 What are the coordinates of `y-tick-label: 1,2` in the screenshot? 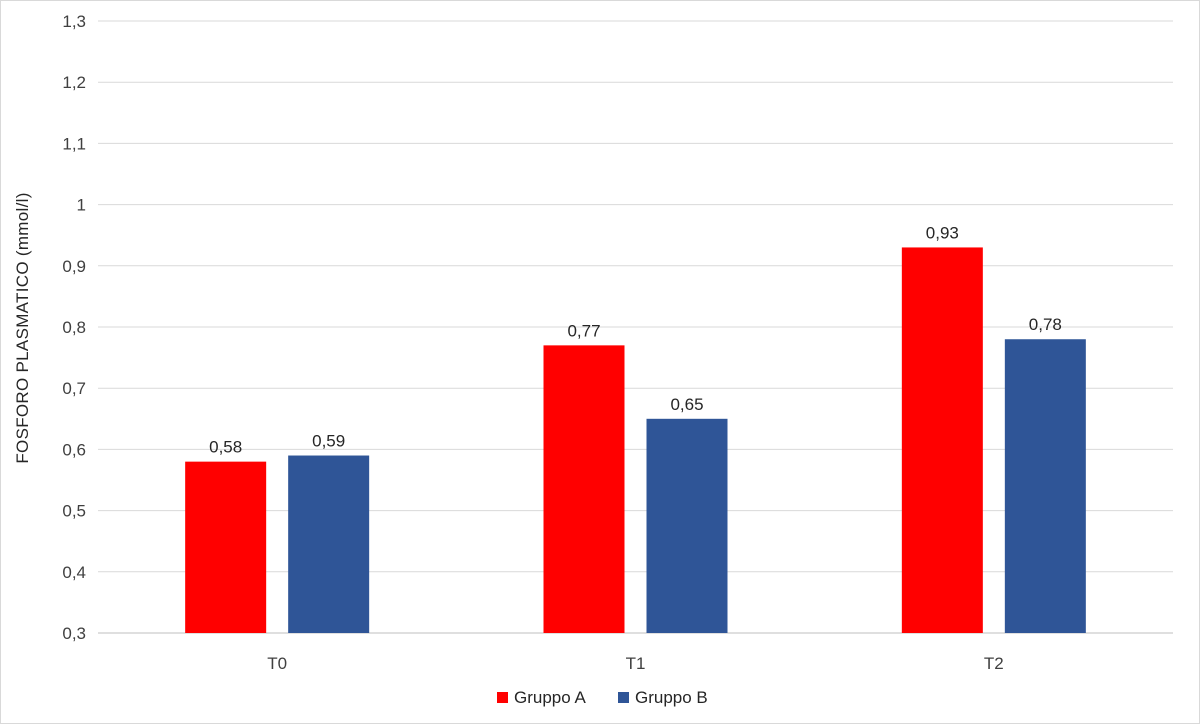 It's located at (74, 82).